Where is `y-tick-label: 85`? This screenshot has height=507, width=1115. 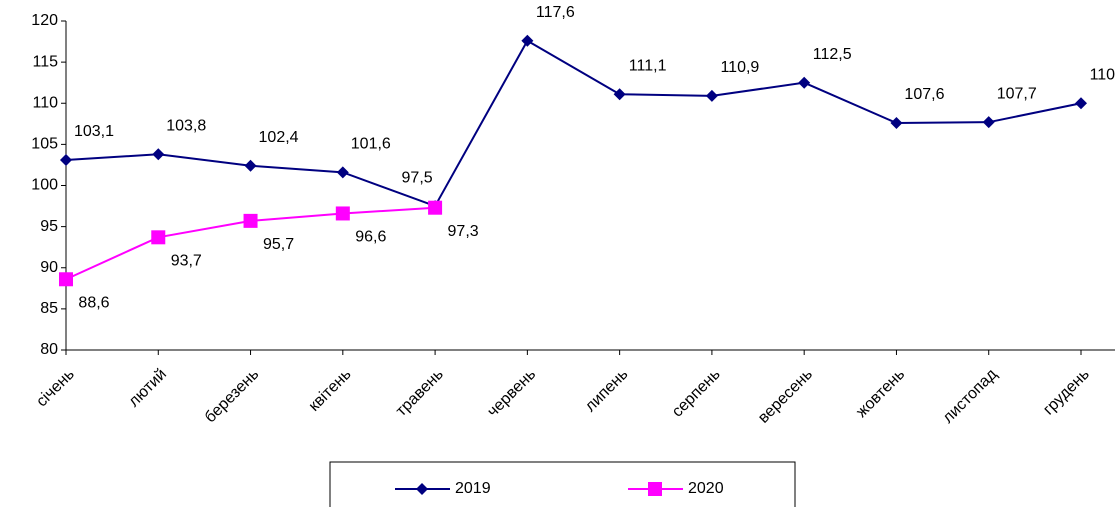 y-tick-label: 85 is located at coordinates (49, 308).